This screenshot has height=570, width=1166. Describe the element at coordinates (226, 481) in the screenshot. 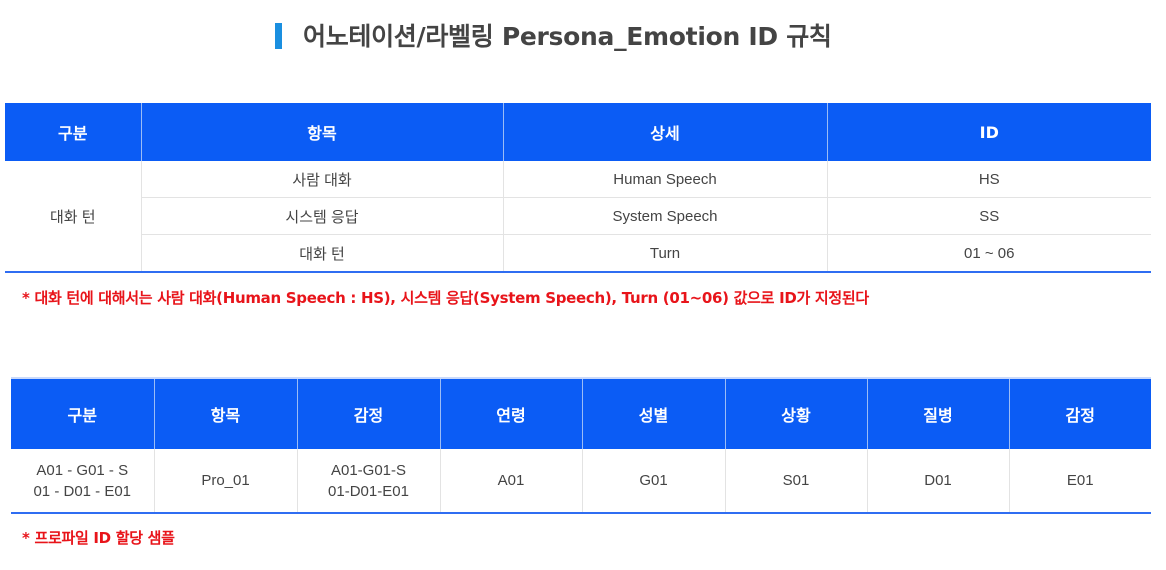

I see `item-cell: Pro_01` at that location.